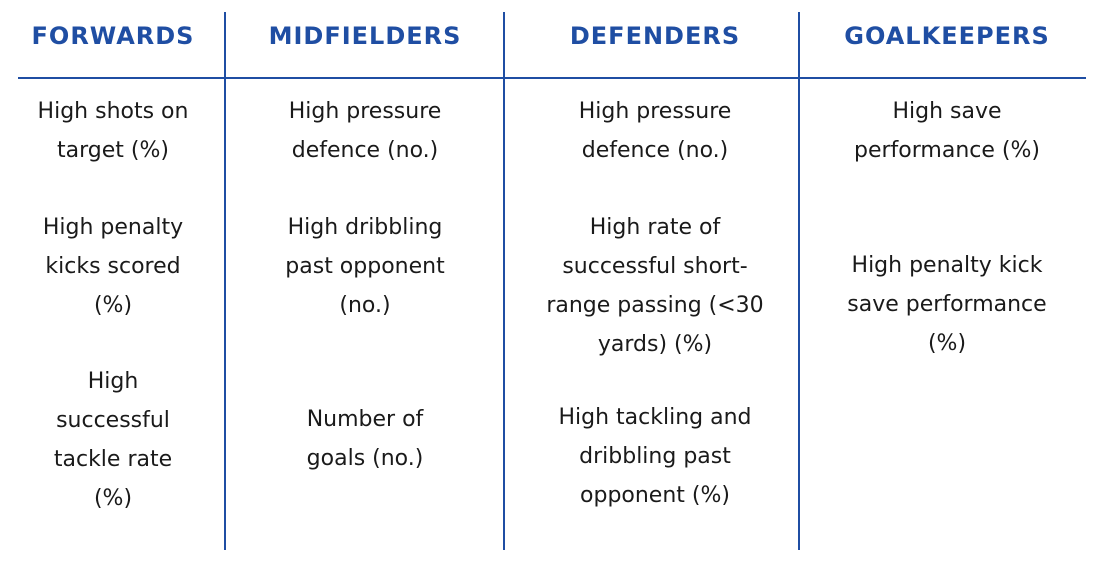  What do you see at coordinates (113, 131) in the screenshot?
I see `metric-cell: High shots on target (%)` at bounding box center [113, 131].